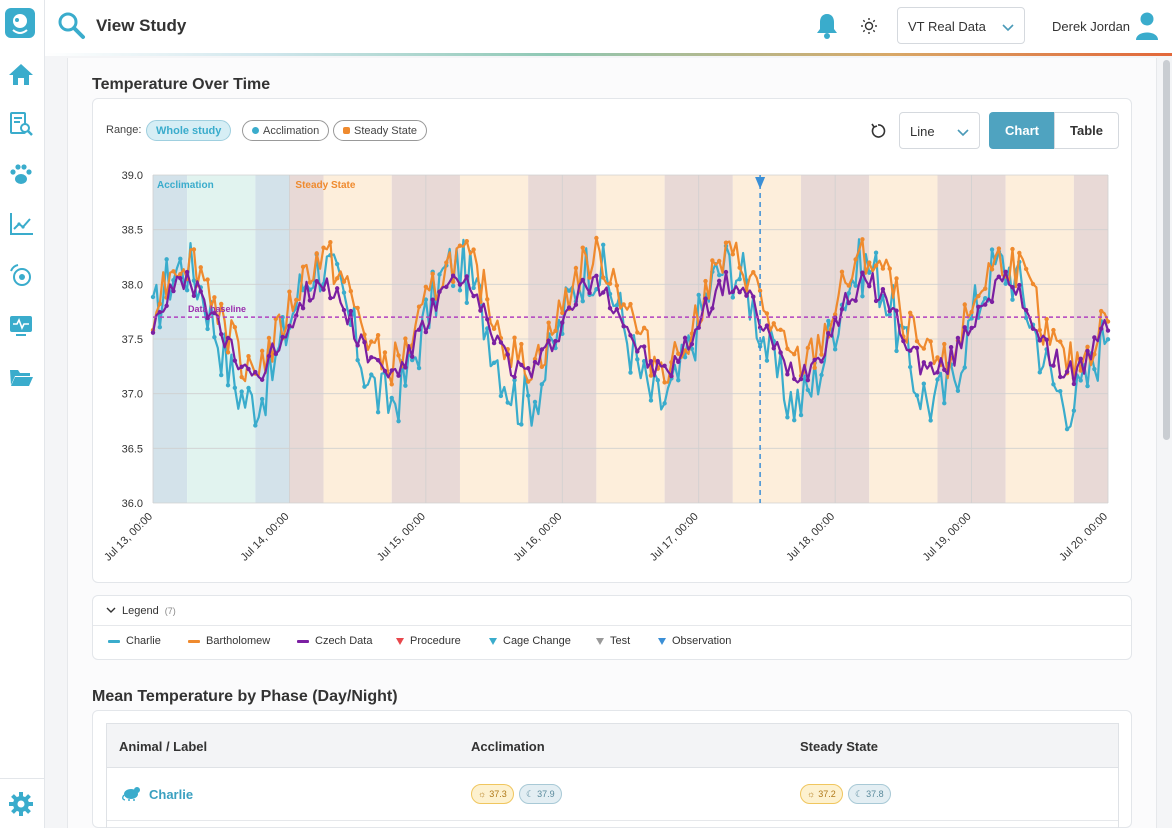 The height and width of the screenshot is (828, 1172). I want to click on chart-icon, so click(21, 224).